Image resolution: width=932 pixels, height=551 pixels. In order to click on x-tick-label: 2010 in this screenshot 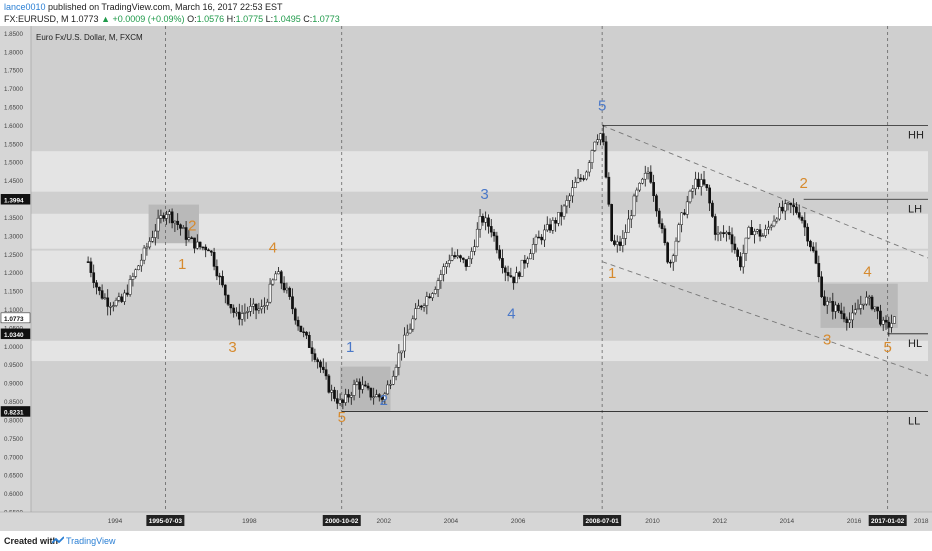, I will do `click(652, 521)`.